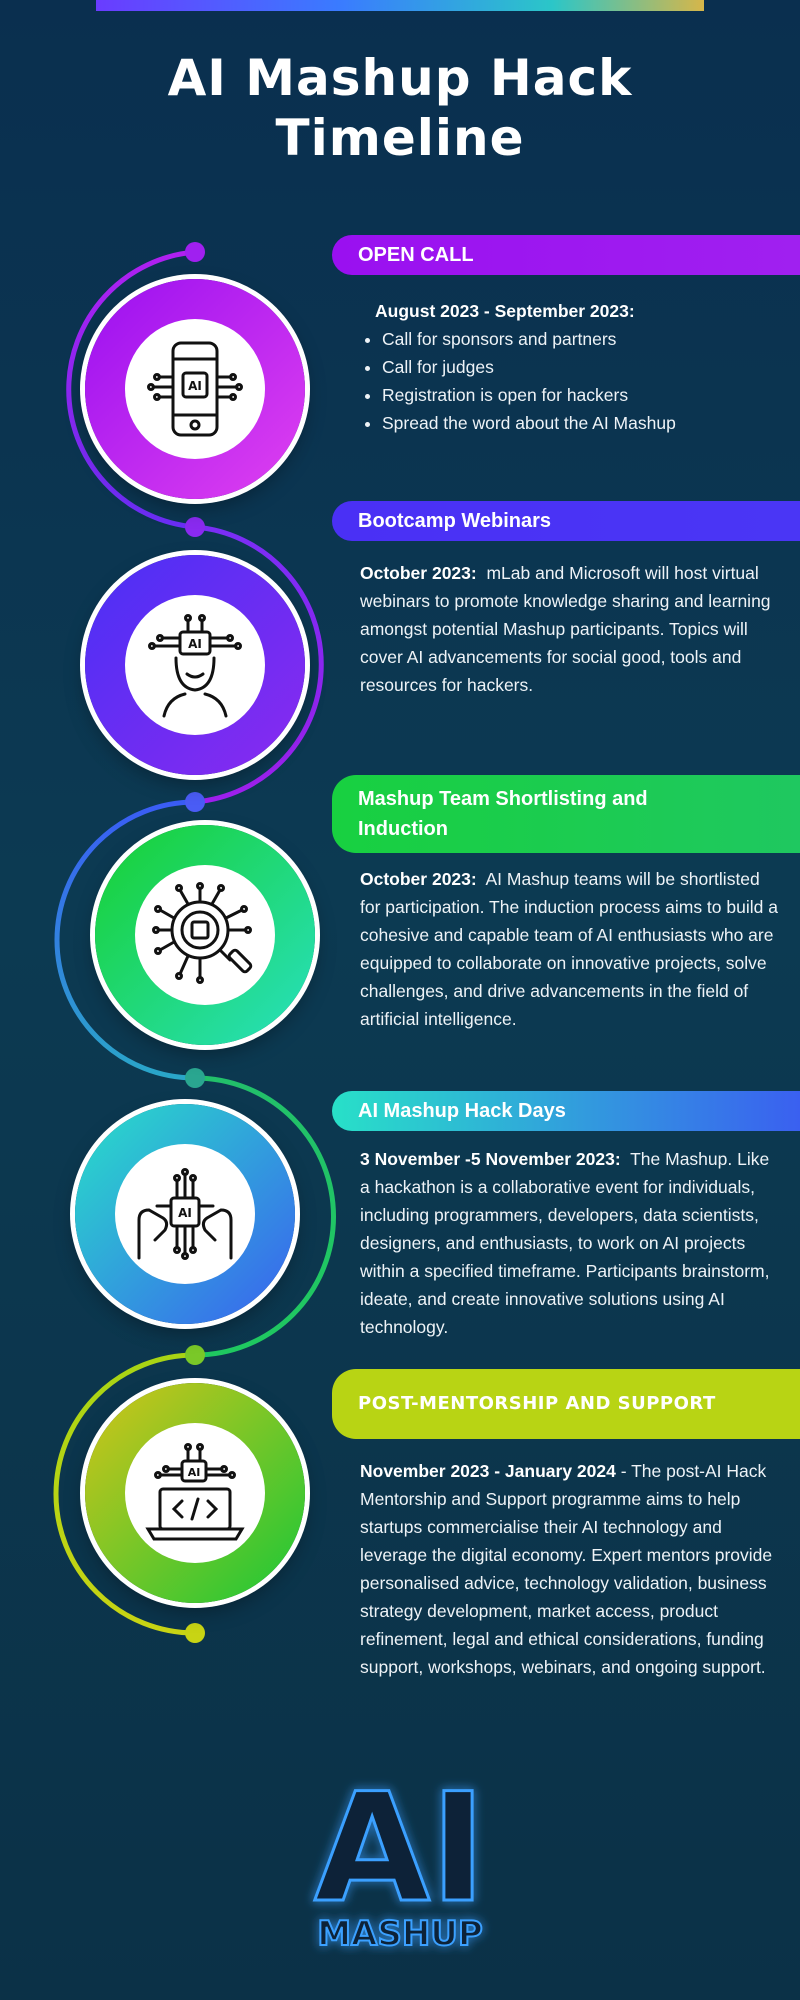 The image size is (800, 2000). Describe the element at coordinates (566, 521) in the screenshot. I see `stage-2-heading-pill: Bootcamp Webinars` at that location.